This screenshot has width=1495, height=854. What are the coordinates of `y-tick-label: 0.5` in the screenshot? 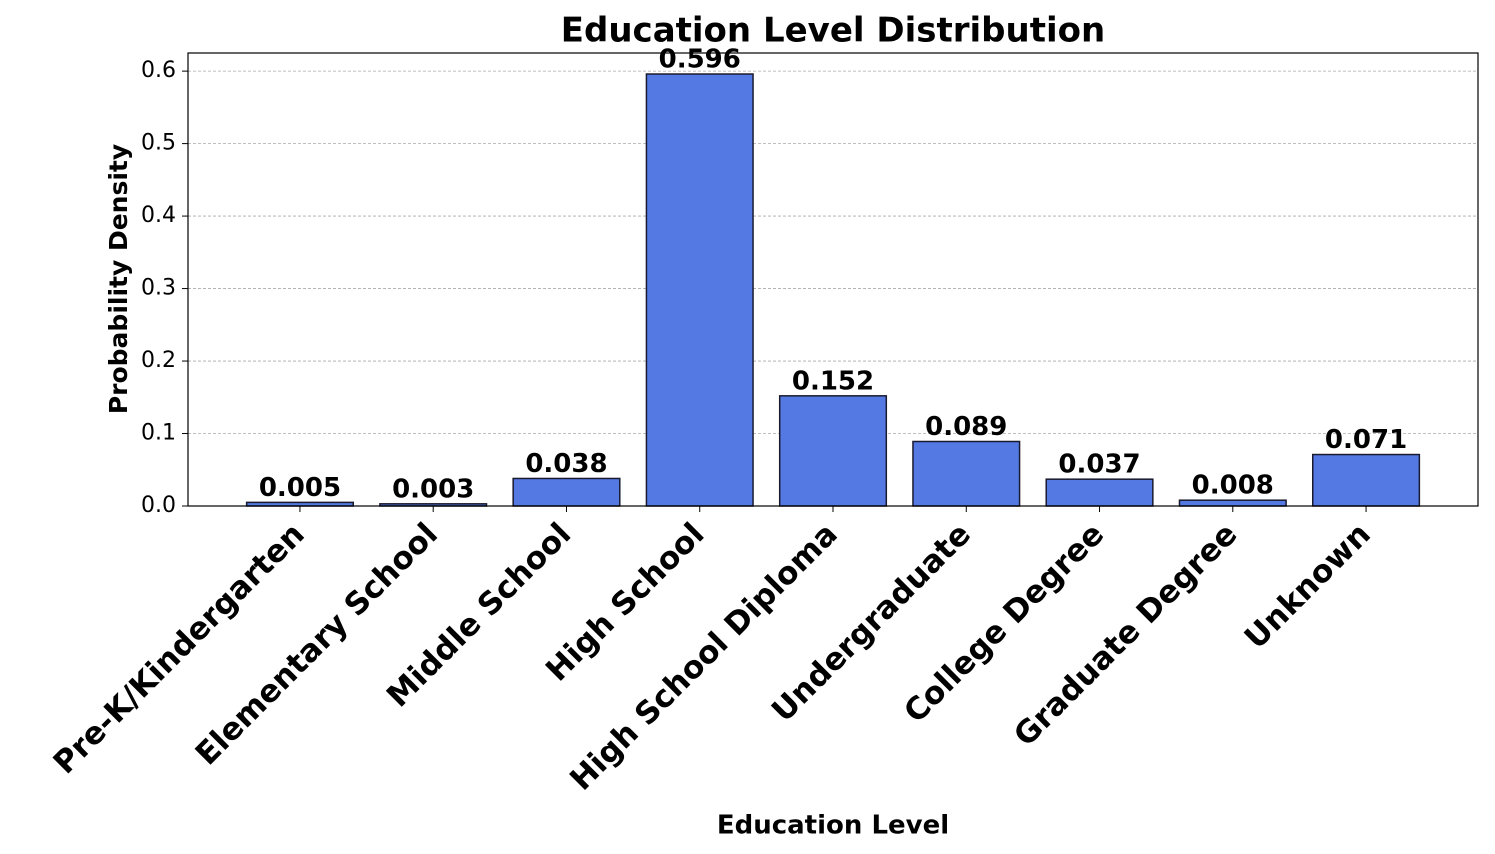 It's located at (158, 143).